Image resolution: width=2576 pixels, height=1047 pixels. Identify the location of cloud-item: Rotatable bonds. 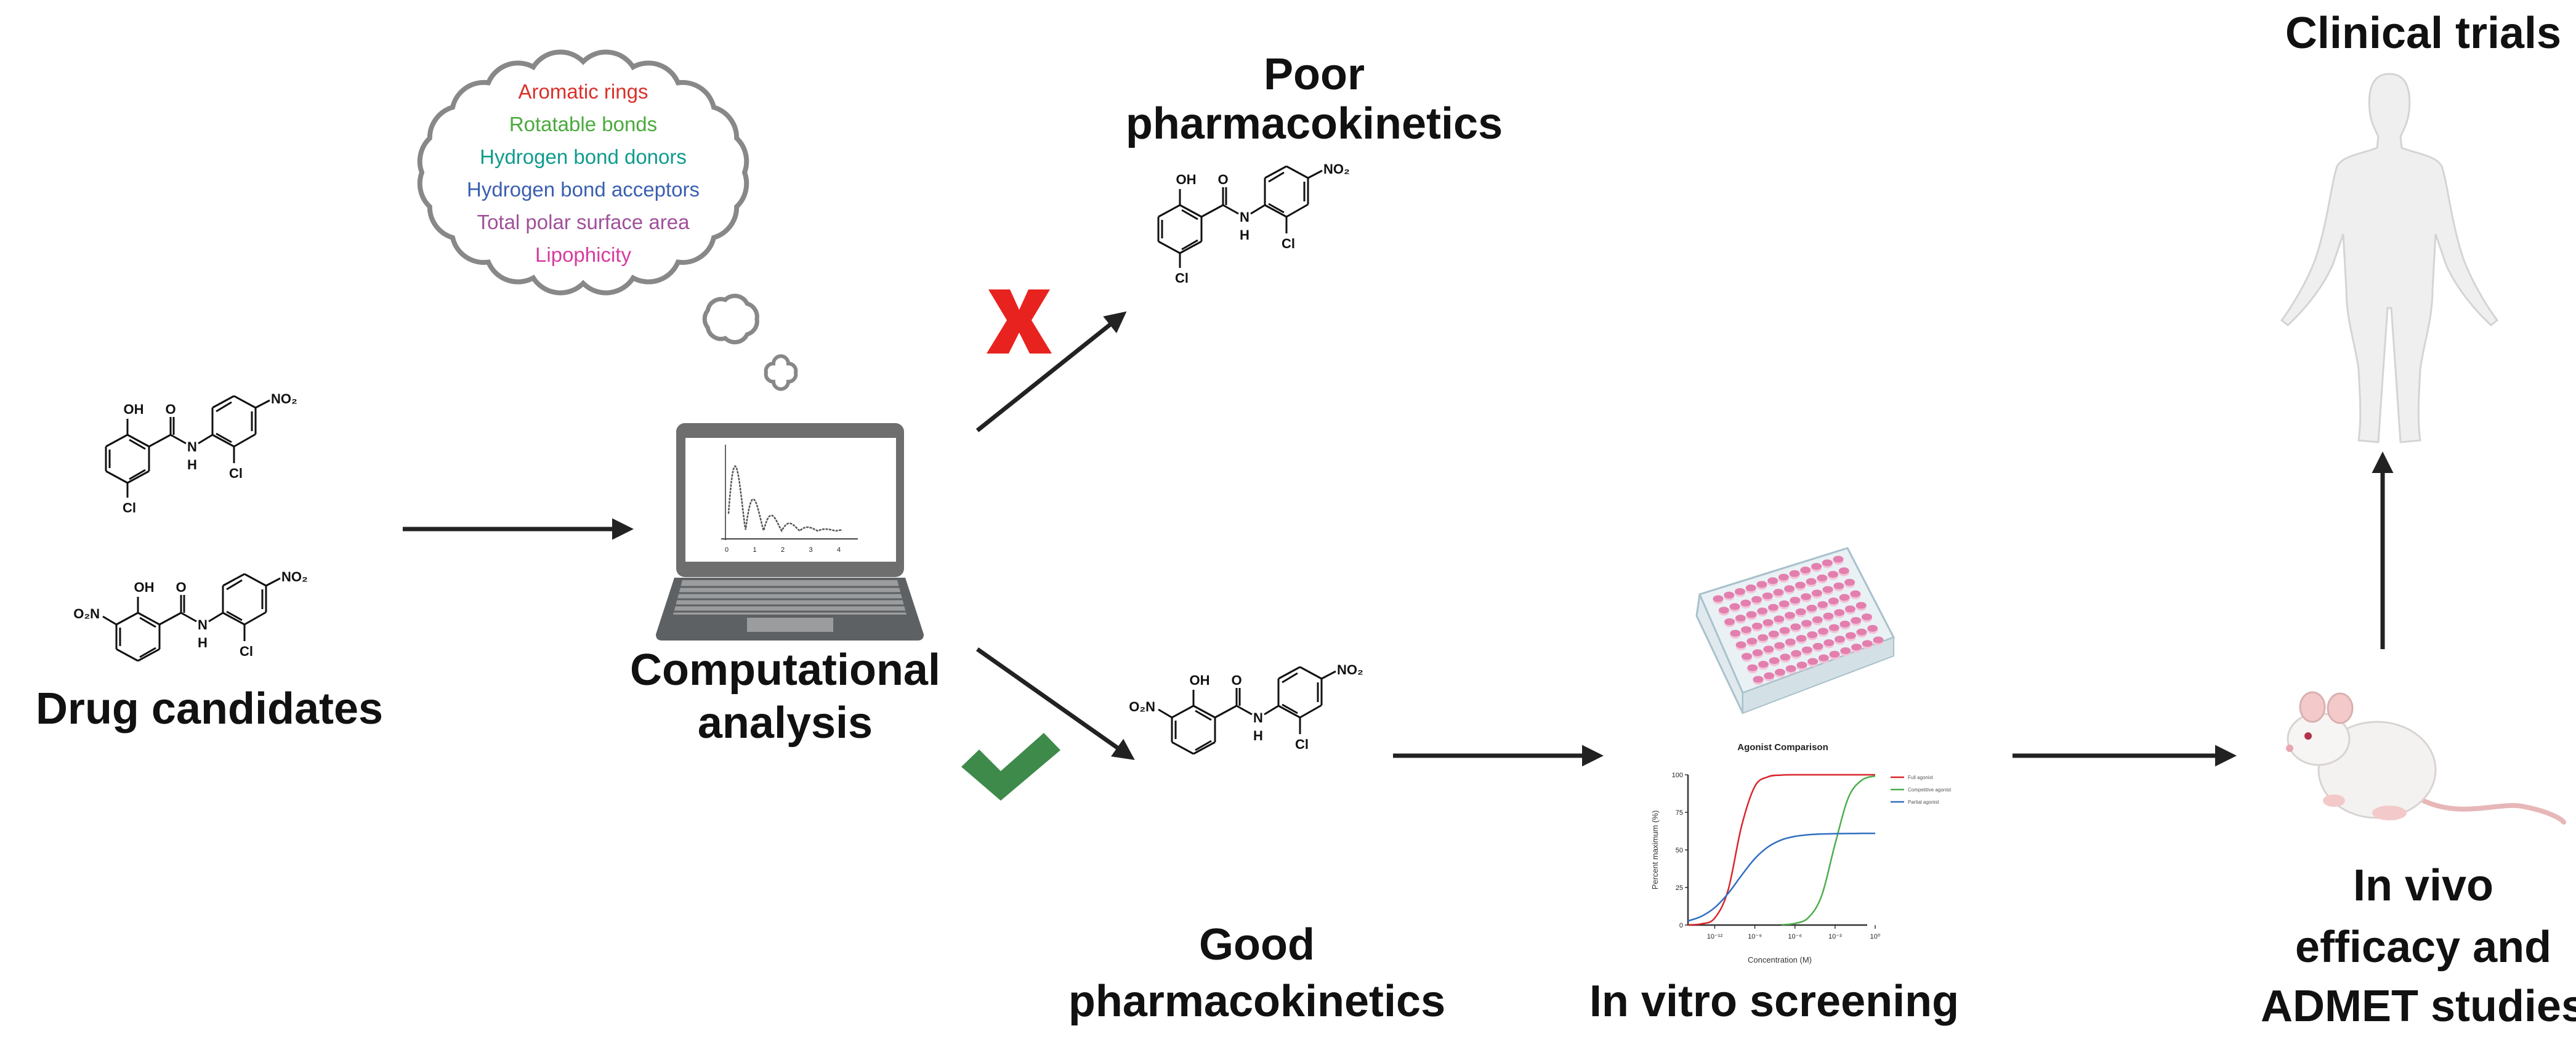
(583, 124).